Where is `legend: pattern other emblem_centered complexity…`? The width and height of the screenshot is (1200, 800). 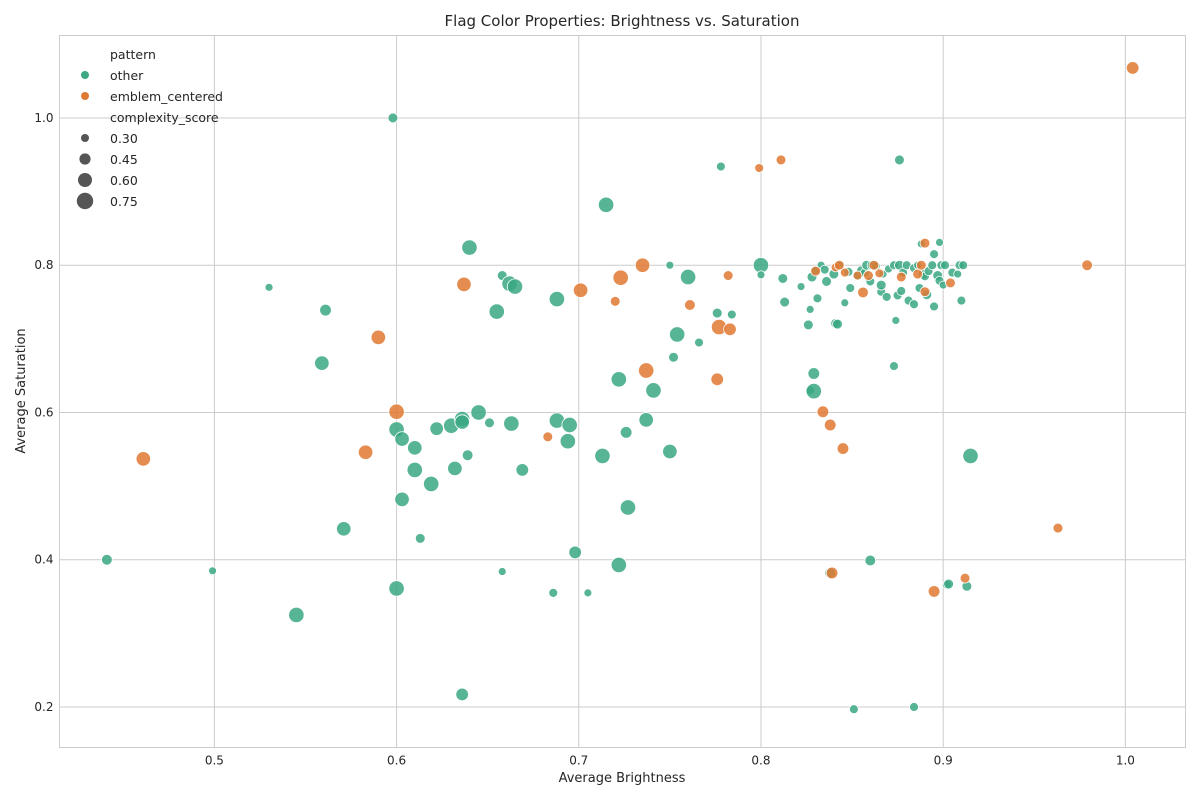
legend: pattern other emblem_centered complexity… is located at coordinates (149, 128).